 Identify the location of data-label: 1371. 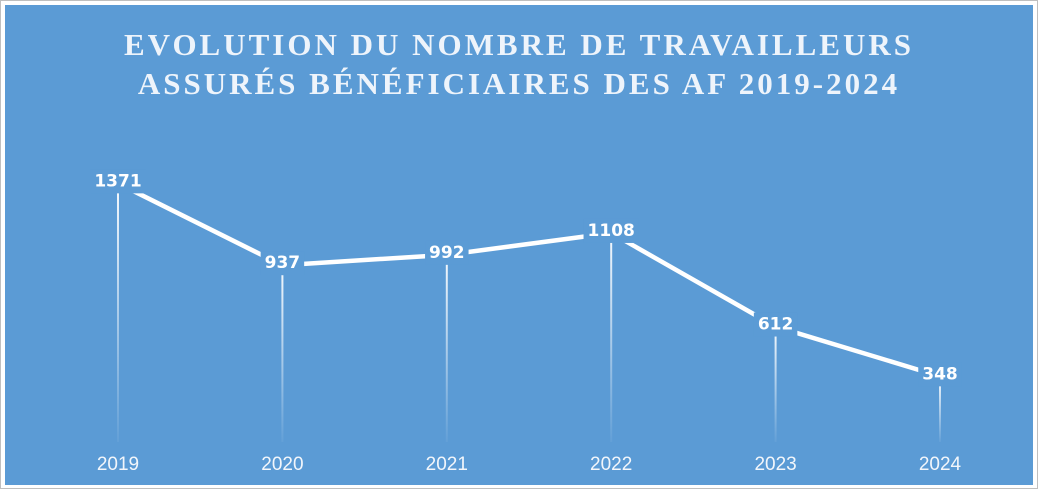
(117, 181).